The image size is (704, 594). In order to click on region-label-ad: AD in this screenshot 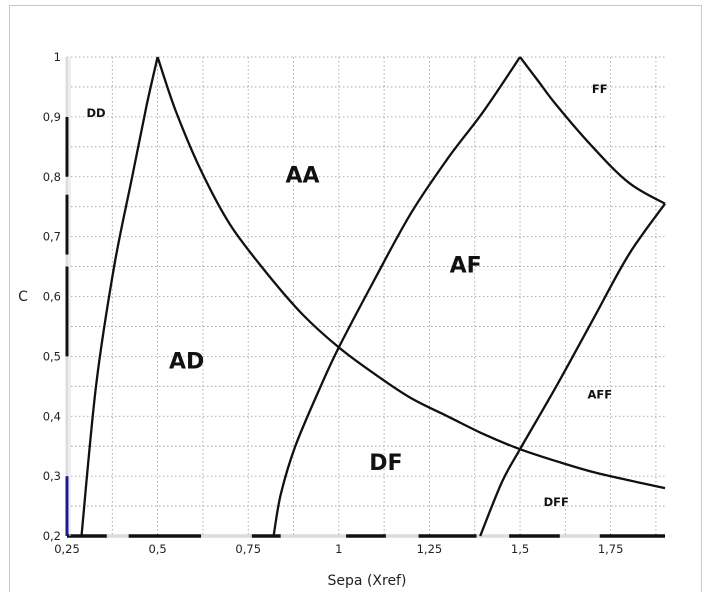, I will do `click(186, 361)`.